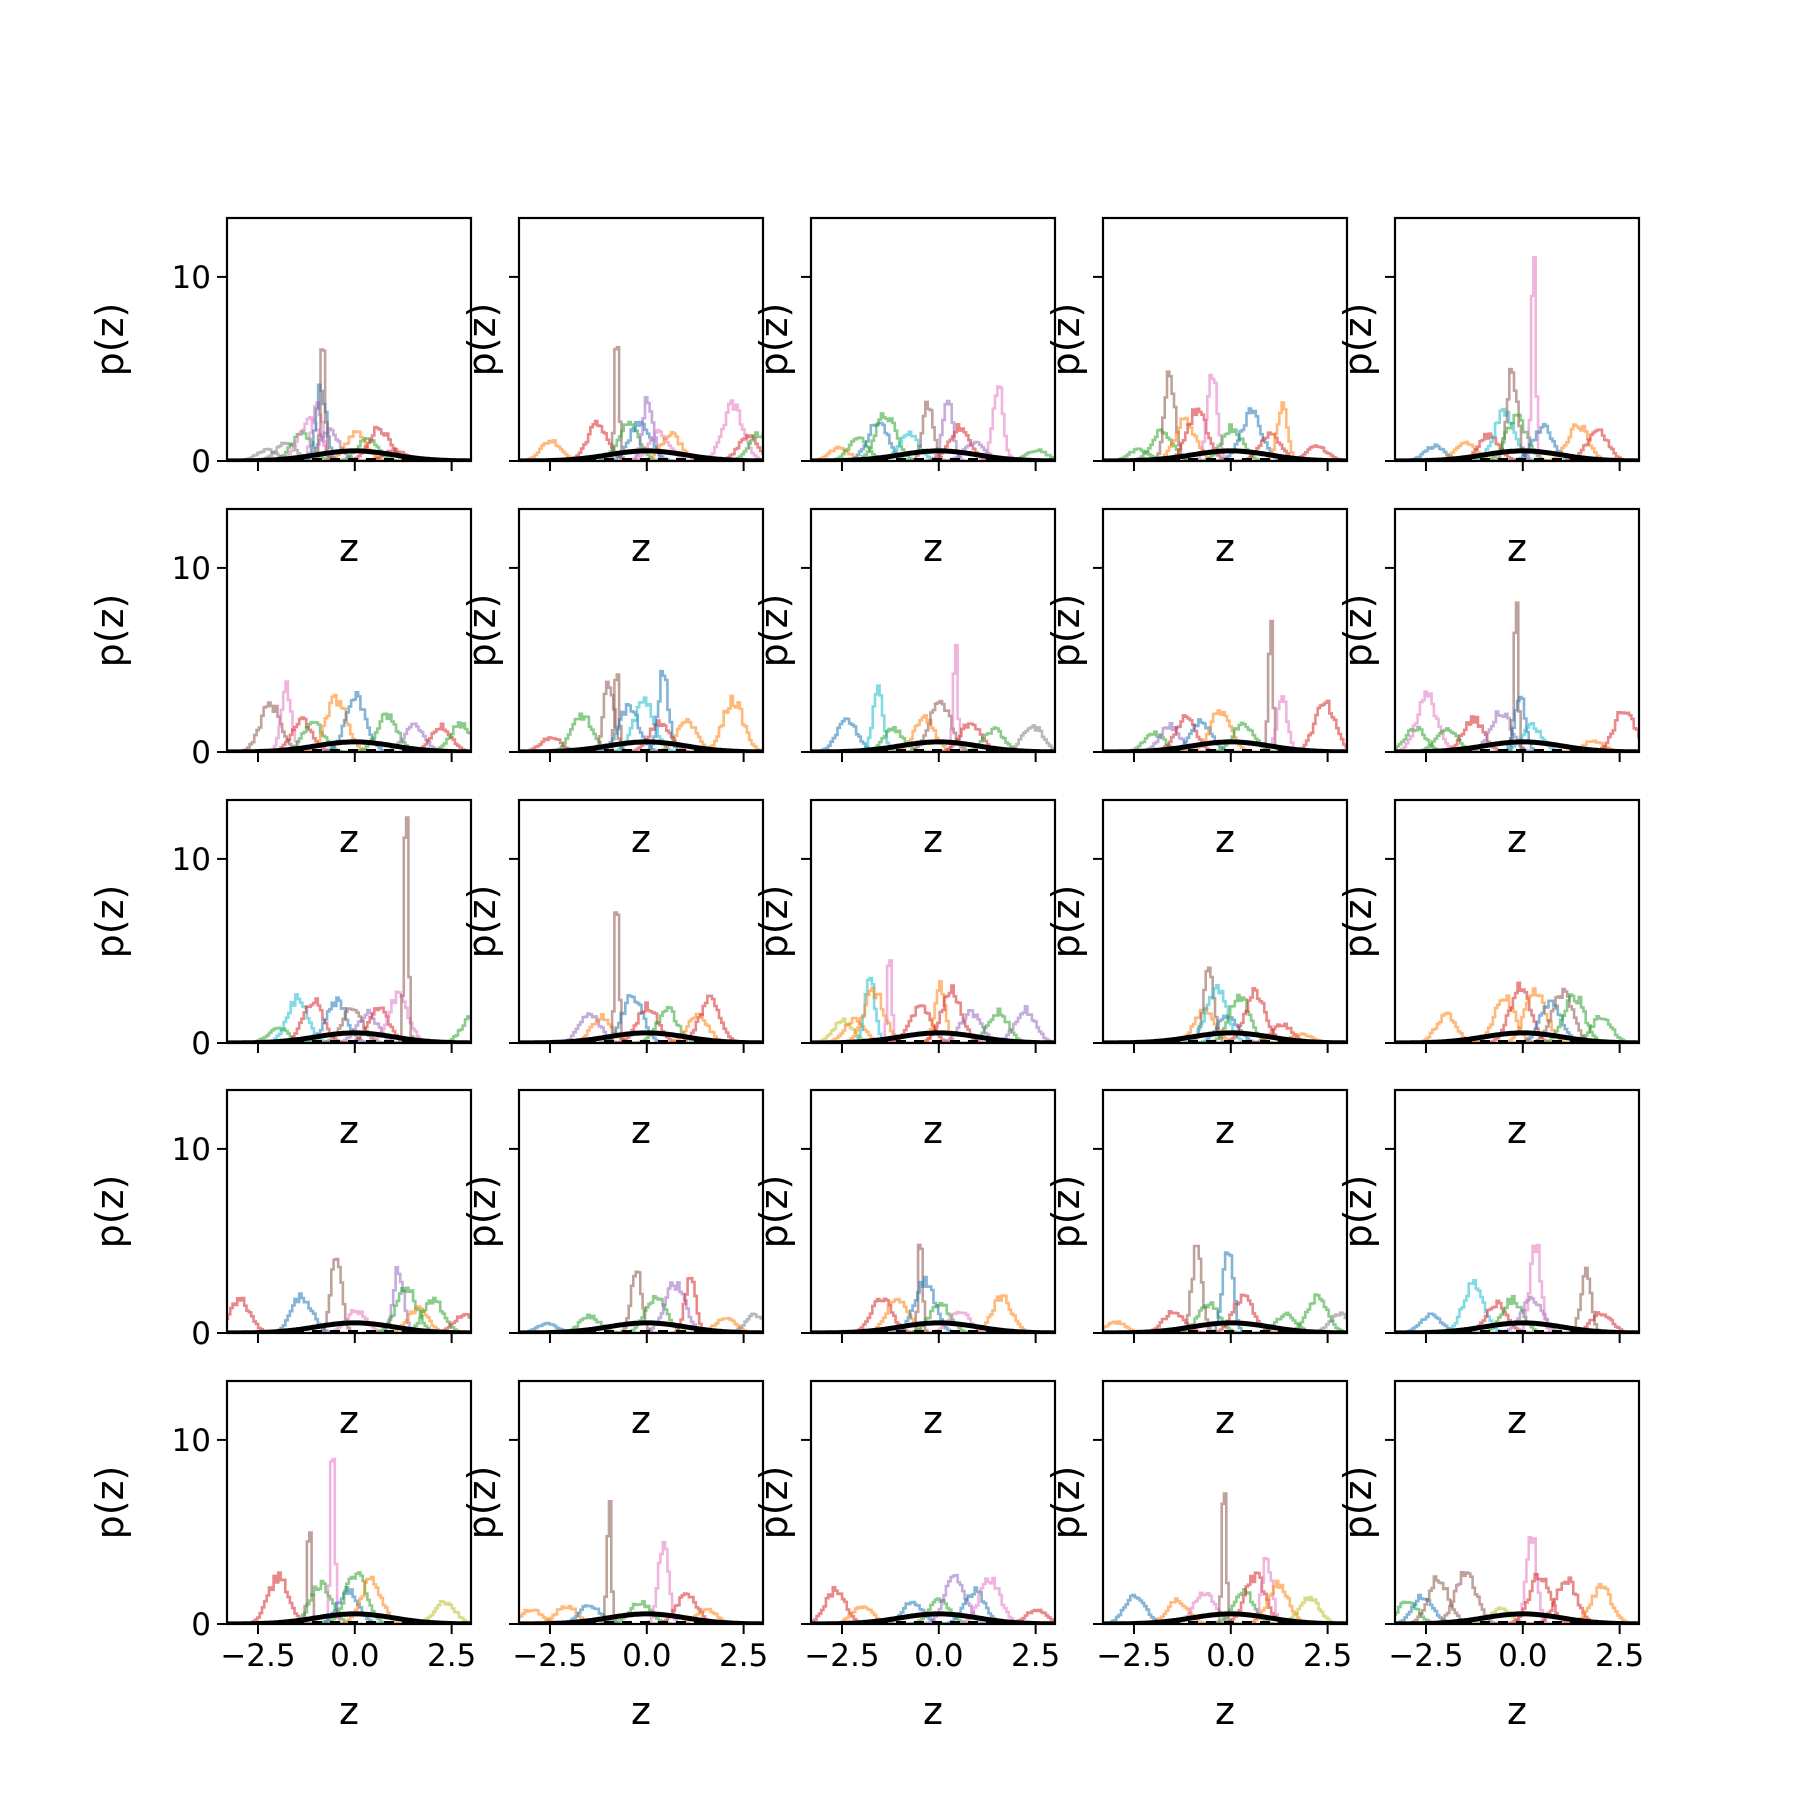 This screenshot has height=1800, width=1800. I want to click on subplot-2-5: p(z), so click(1488, 634).